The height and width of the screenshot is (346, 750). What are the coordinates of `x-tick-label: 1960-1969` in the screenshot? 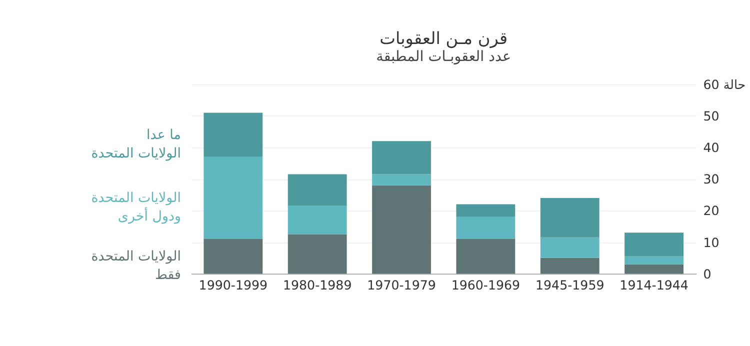 It's located at (485, 284).